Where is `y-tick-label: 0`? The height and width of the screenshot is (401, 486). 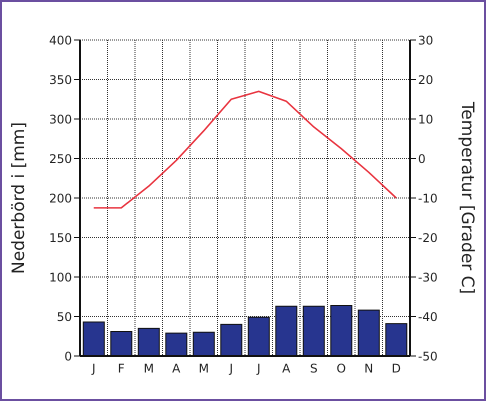
y-tick-label: 0 is located at coordinates (68, 356).